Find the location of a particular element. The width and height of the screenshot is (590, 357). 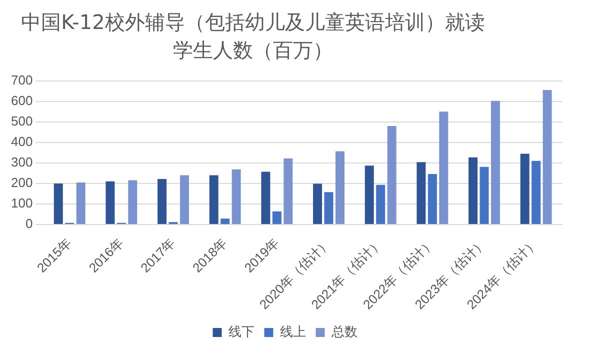

y-tick-label: 200 is located at coordinates (21, 182).